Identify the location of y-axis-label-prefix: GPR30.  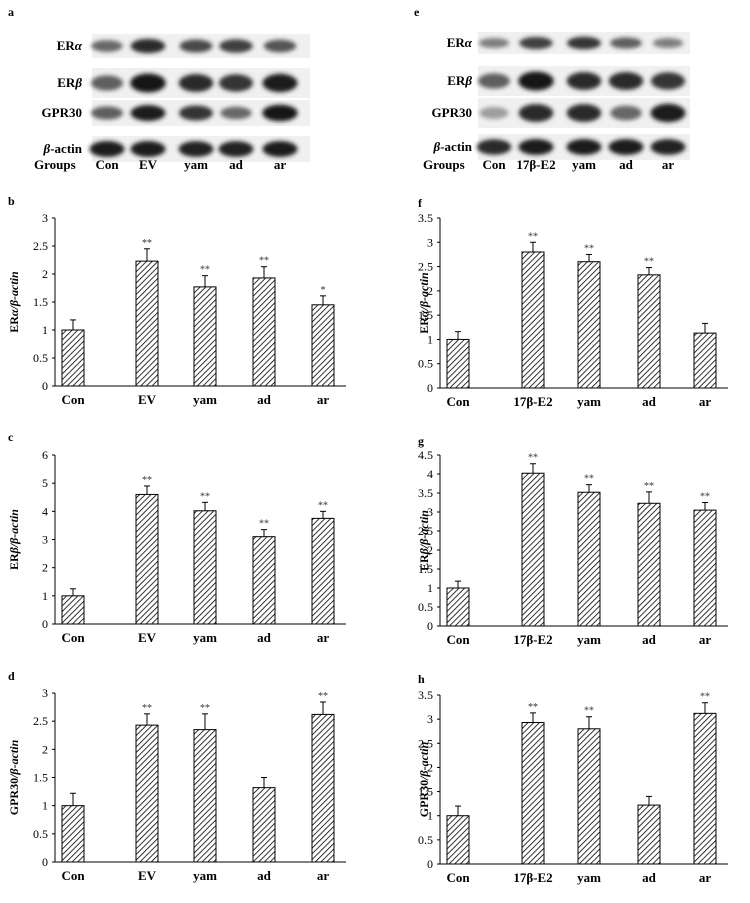
(424, 798).